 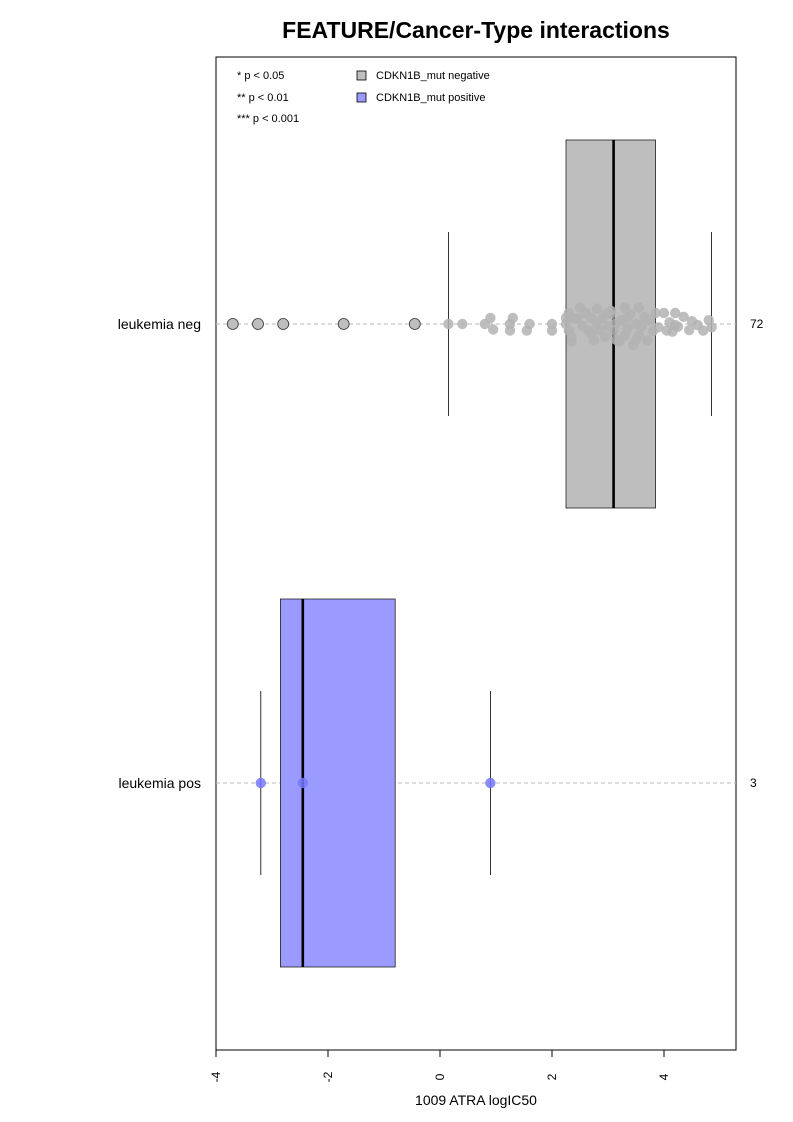 I want to click on legend-label-positive: CDKN1B_mut positive, so click(x=430, y=98).